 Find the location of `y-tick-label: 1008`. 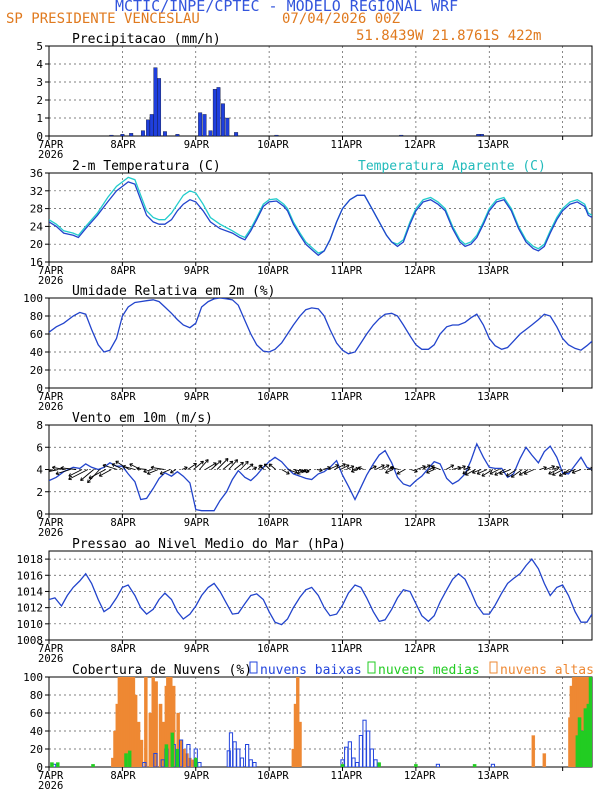

y-tick-label: 1008 is located at coordinates (30, 640).